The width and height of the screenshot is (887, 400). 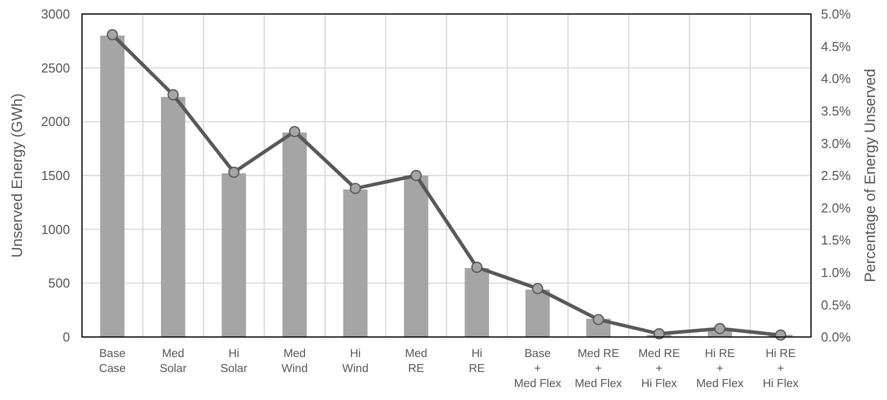 What do you see at coordinates (836, 110) in the screenshot?
I see `y2-tick-label: 3.5%` at bounding box center [836, 110].